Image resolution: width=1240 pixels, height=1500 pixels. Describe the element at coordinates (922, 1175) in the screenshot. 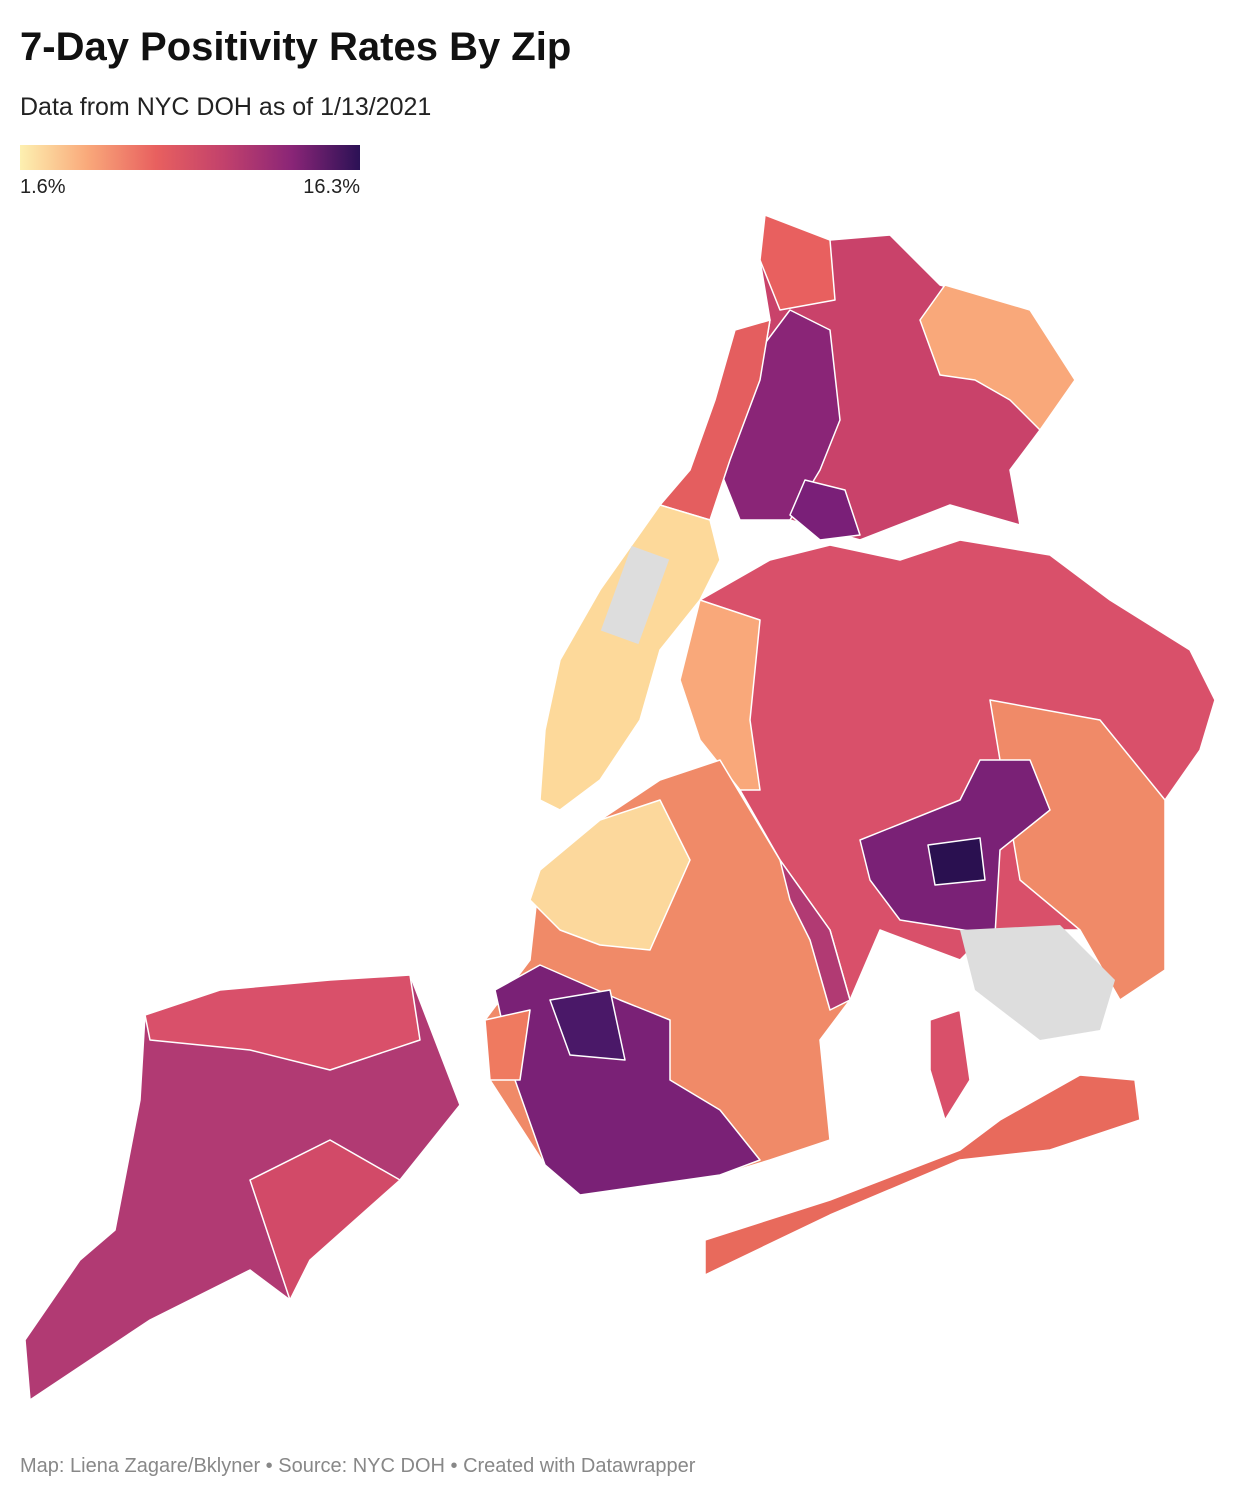

I see `rockaways` at that location.